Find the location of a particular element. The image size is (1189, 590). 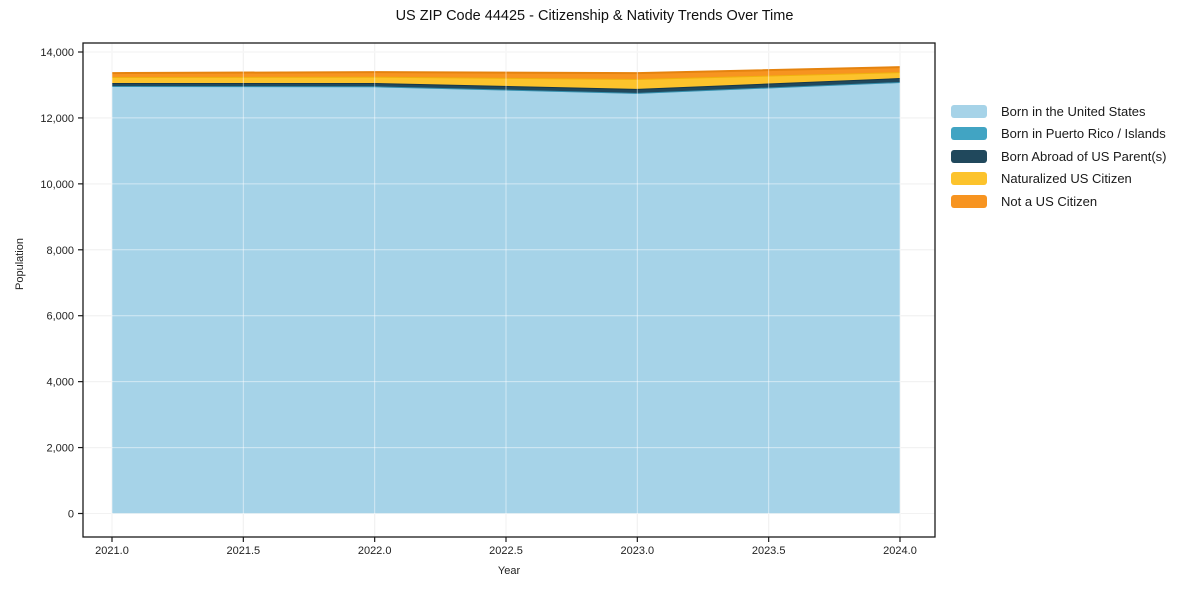

legend-item: Not a US Citizen is located at coordinates (1058, 201).